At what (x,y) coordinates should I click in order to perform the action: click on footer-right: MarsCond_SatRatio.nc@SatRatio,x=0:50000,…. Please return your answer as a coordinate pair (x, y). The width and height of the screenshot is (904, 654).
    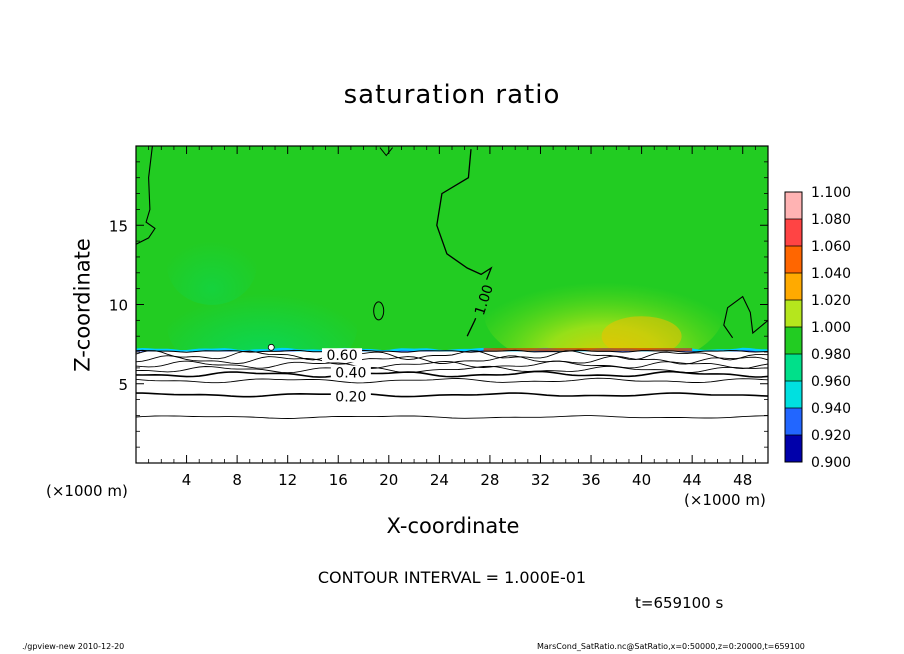
    Looking at the image, I should click on (671, 646).